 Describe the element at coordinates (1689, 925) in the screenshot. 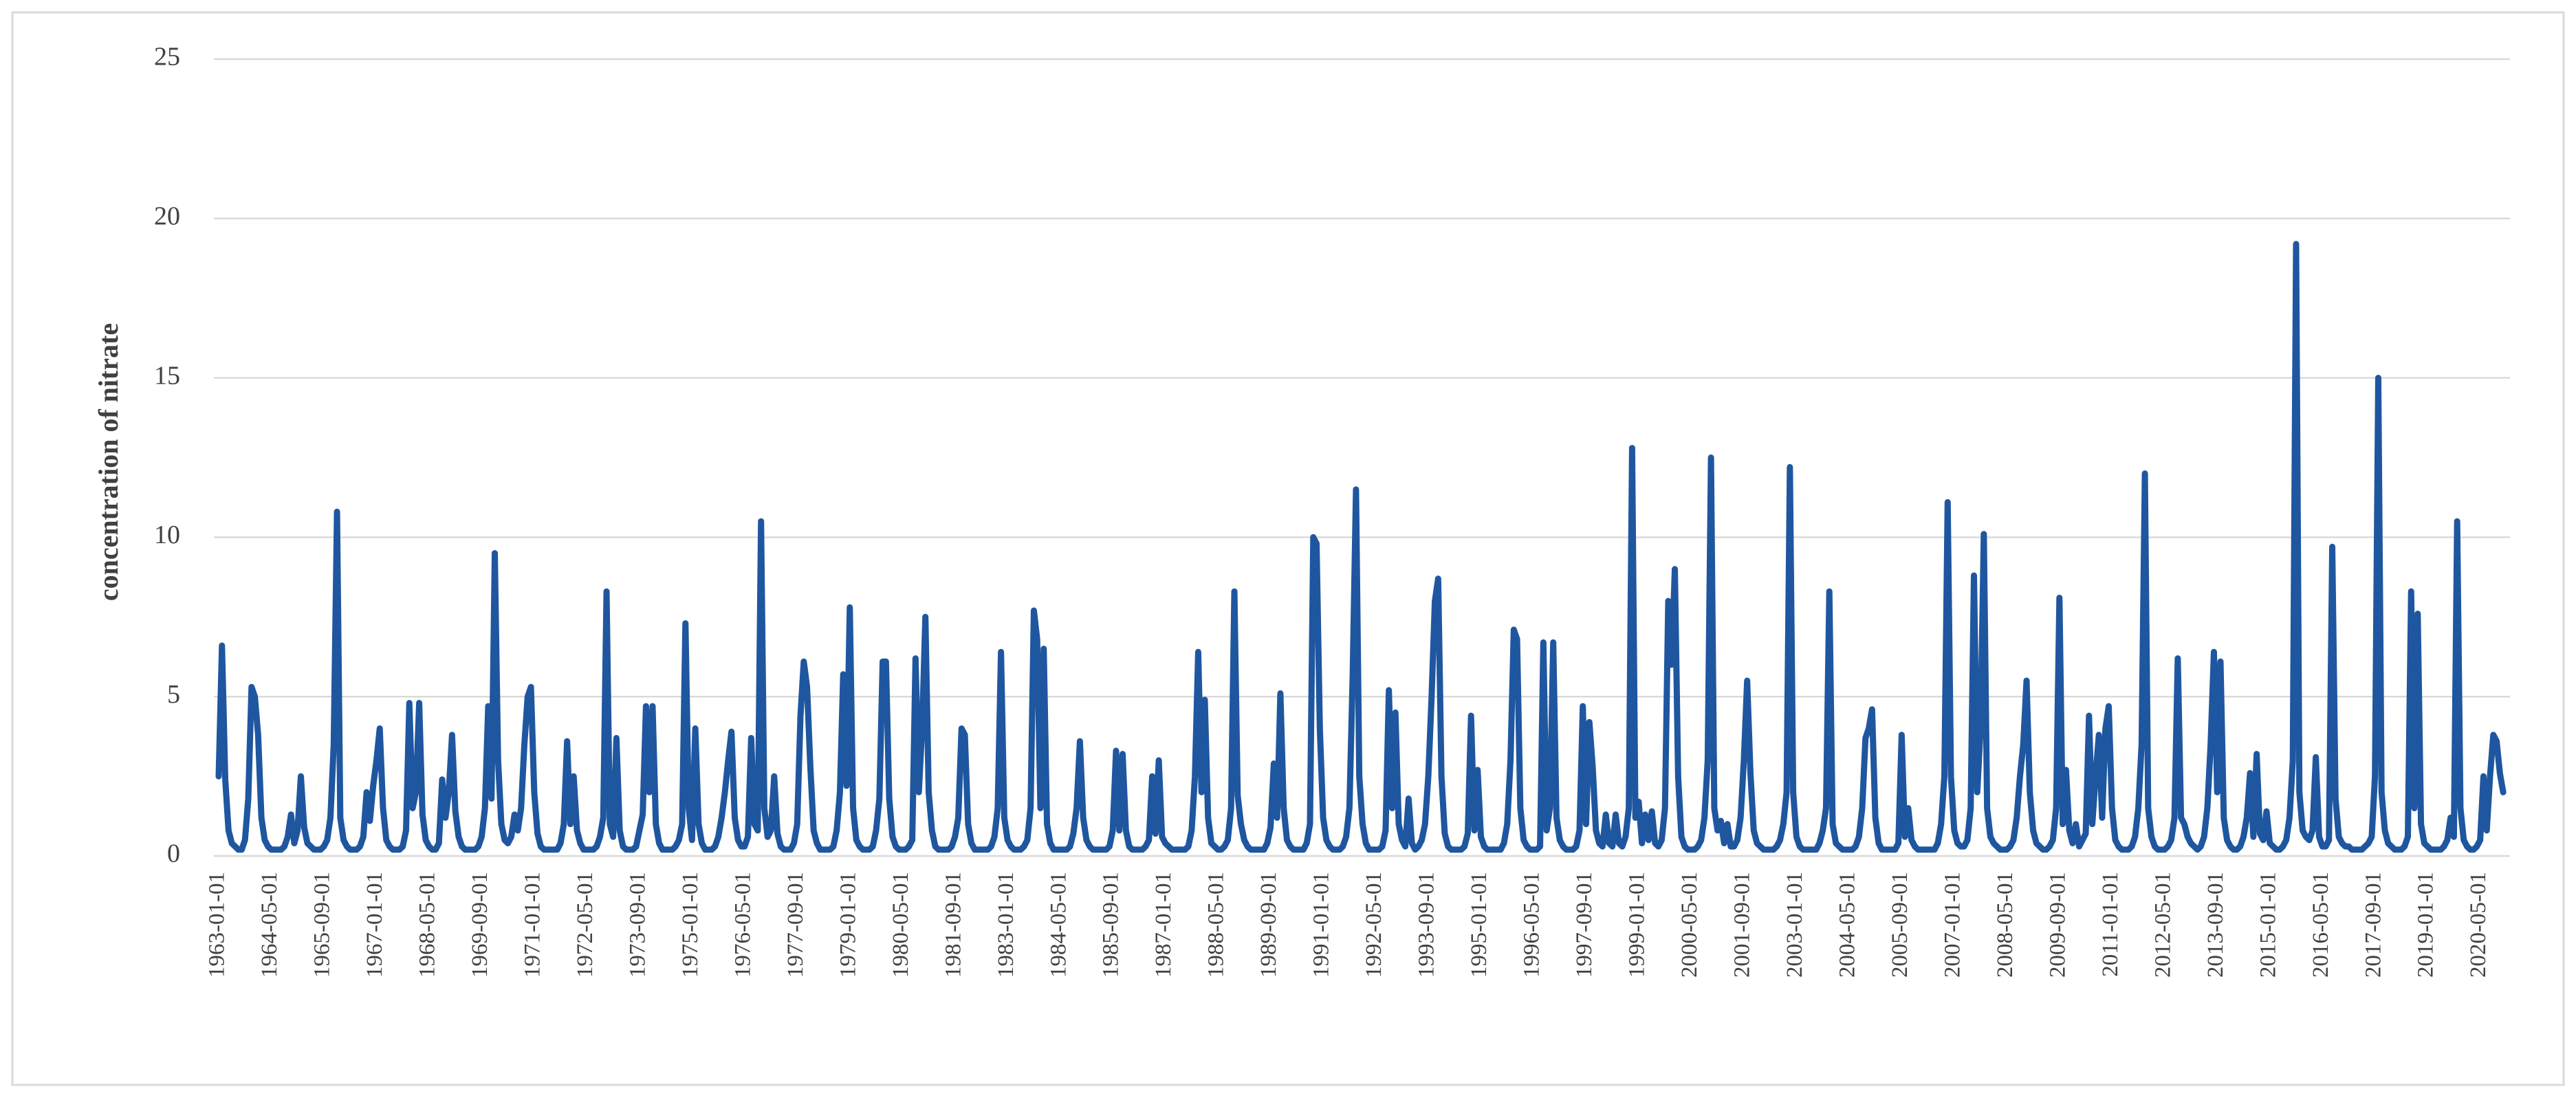

I see `x-tick-label: 2000-05-01` at that location.